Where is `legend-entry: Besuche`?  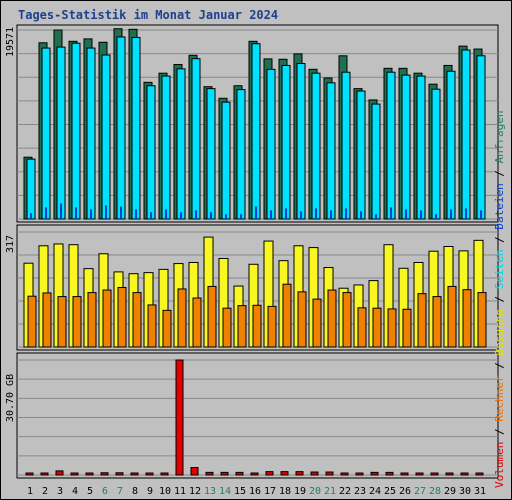
legend-entry: Besuche is located at coordinates (499, 332).